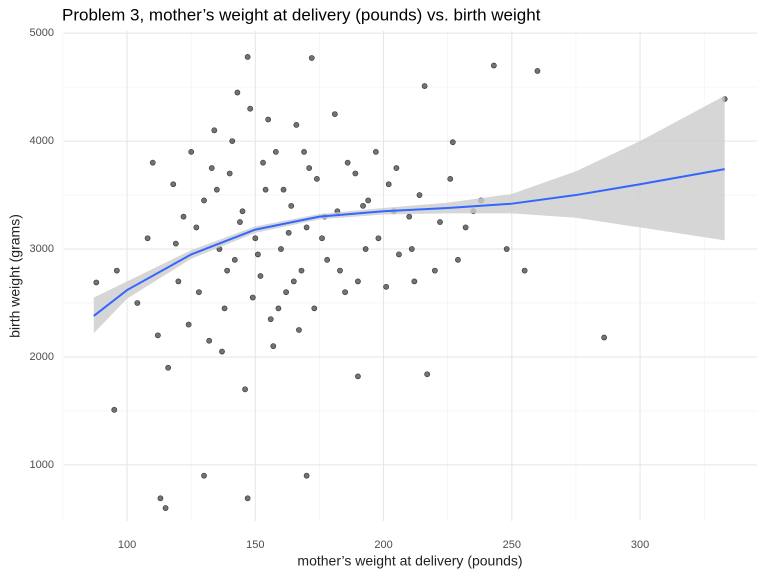 Image resolution: width=768 pixels, height=581 pixels. I want to click on y-tick-label: 5000, so click(42, 33).